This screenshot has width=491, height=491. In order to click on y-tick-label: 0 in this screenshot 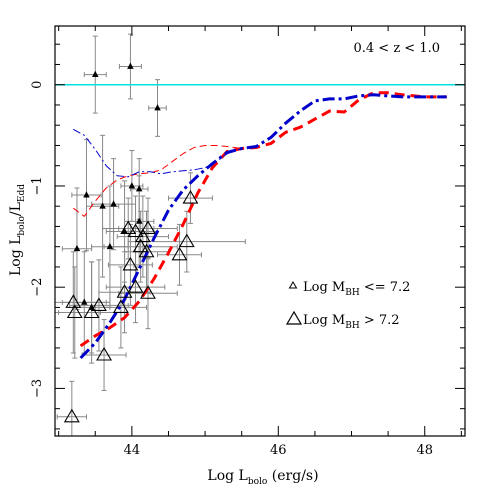, I will do `click(37, 85)`.